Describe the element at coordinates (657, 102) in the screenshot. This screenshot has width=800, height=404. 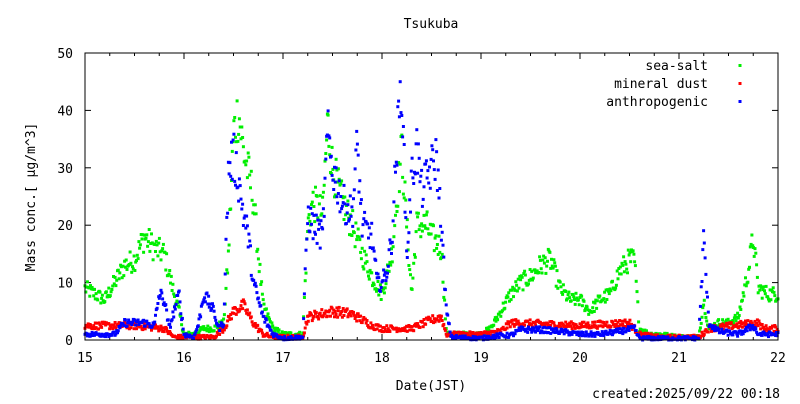
I see `legend-label: anthropogenic` at that location.